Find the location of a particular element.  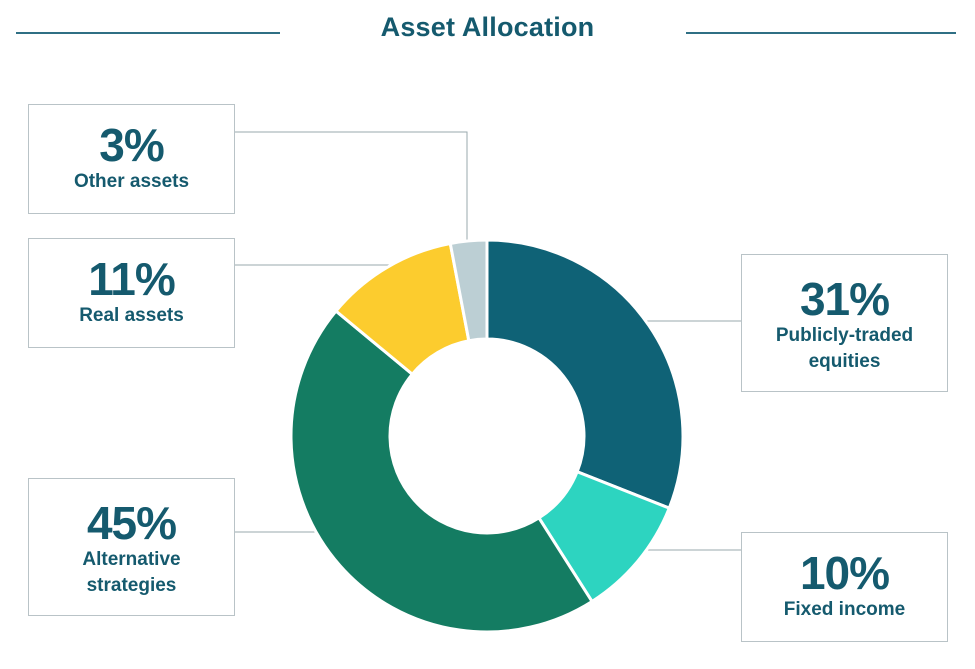

label-alternative-strategies: 45% Alternative strategies is located at coordinates (131, 547).